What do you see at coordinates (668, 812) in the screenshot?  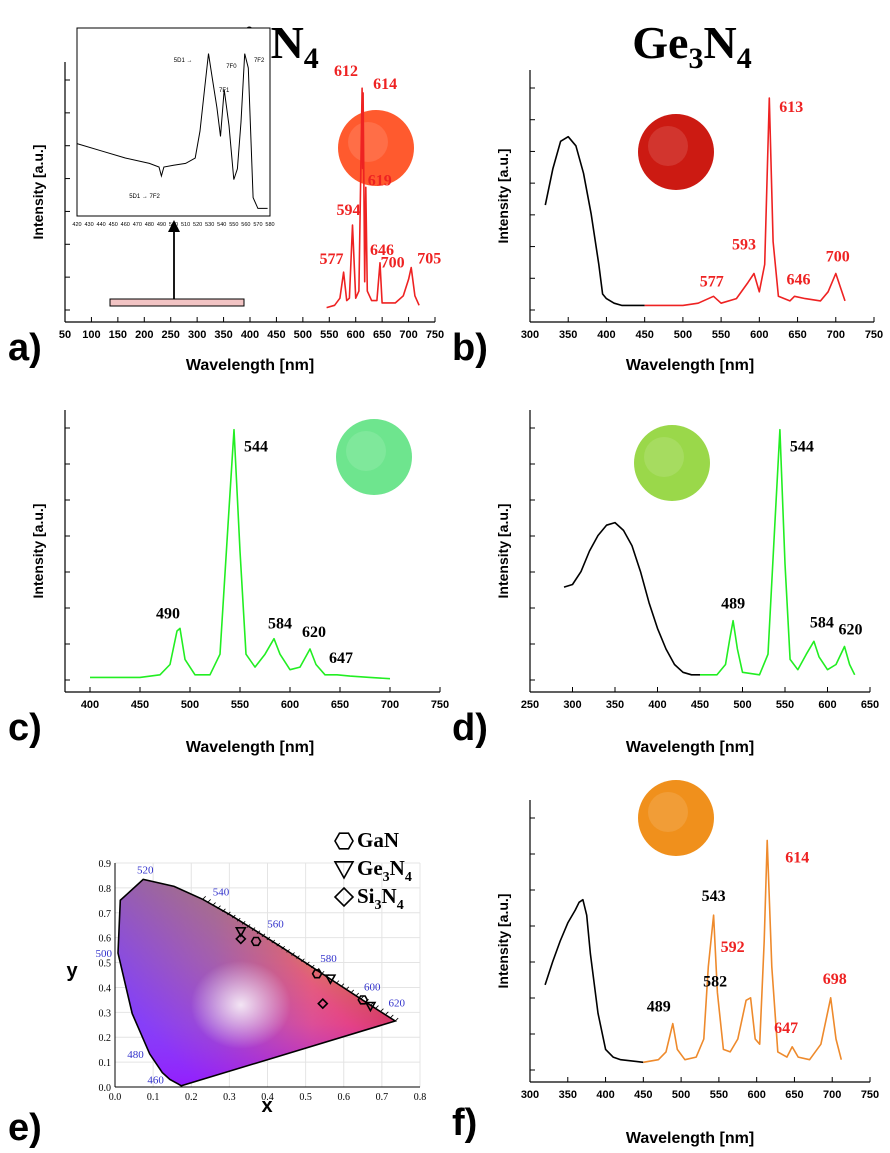 I see `sample-highlight` at bounding box center [668, 812].